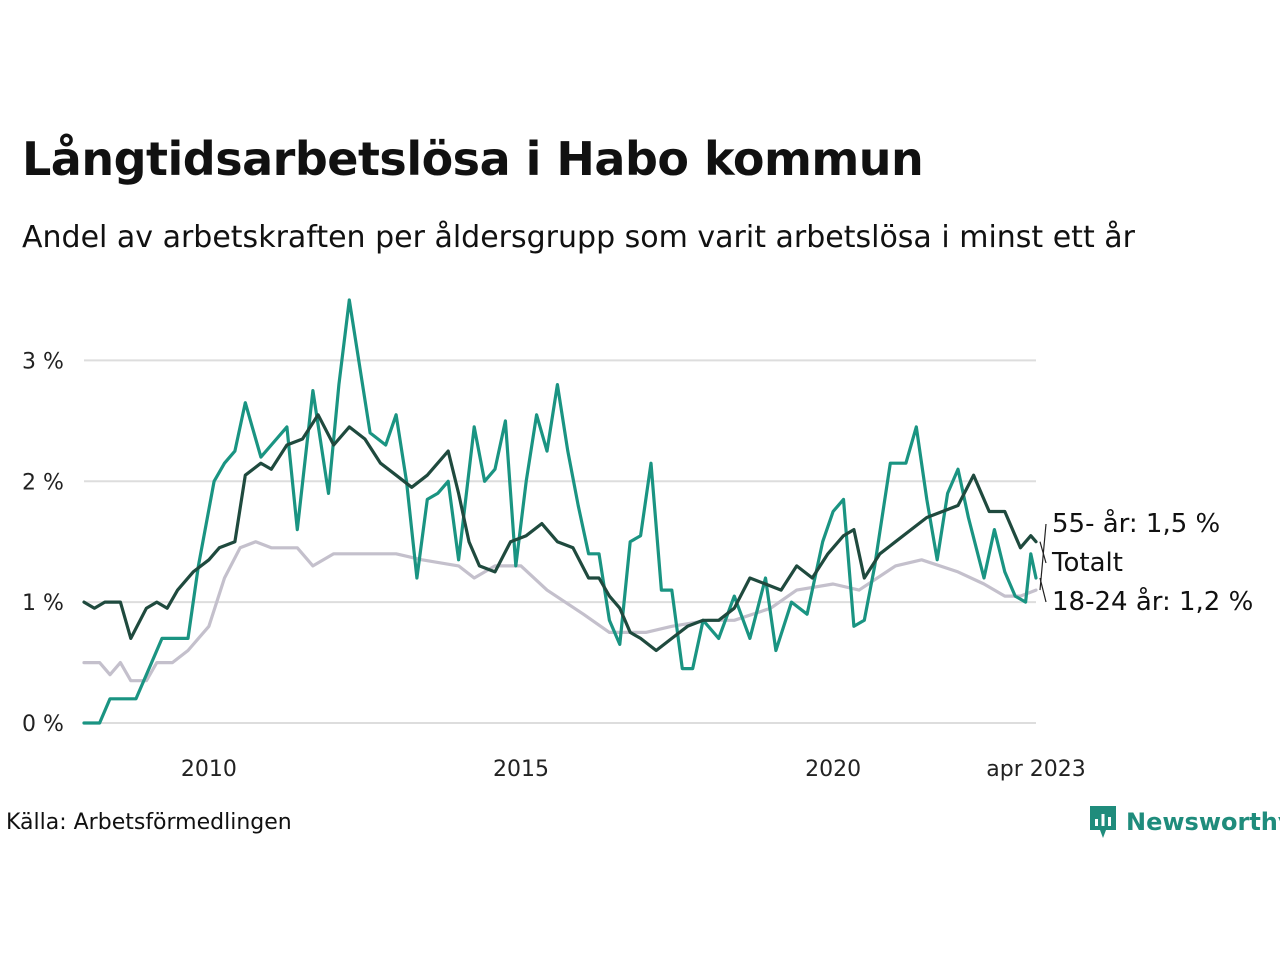 The width and height of the screenshot is (1280, 960). I want to click on x-axis-ticks: 2010 2015 2020 apr 2023, so click(633, 769).